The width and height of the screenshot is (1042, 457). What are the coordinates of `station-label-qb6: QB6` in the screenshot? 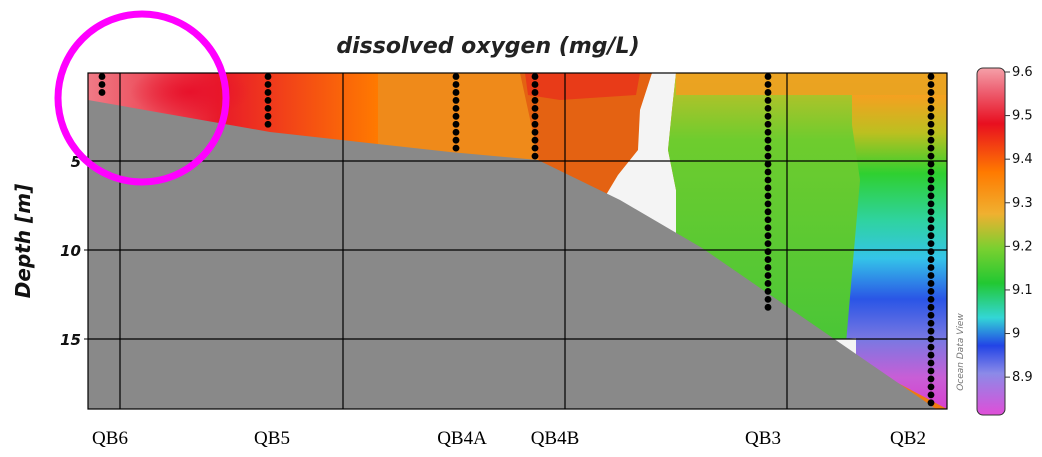 It's located at (110, 438).